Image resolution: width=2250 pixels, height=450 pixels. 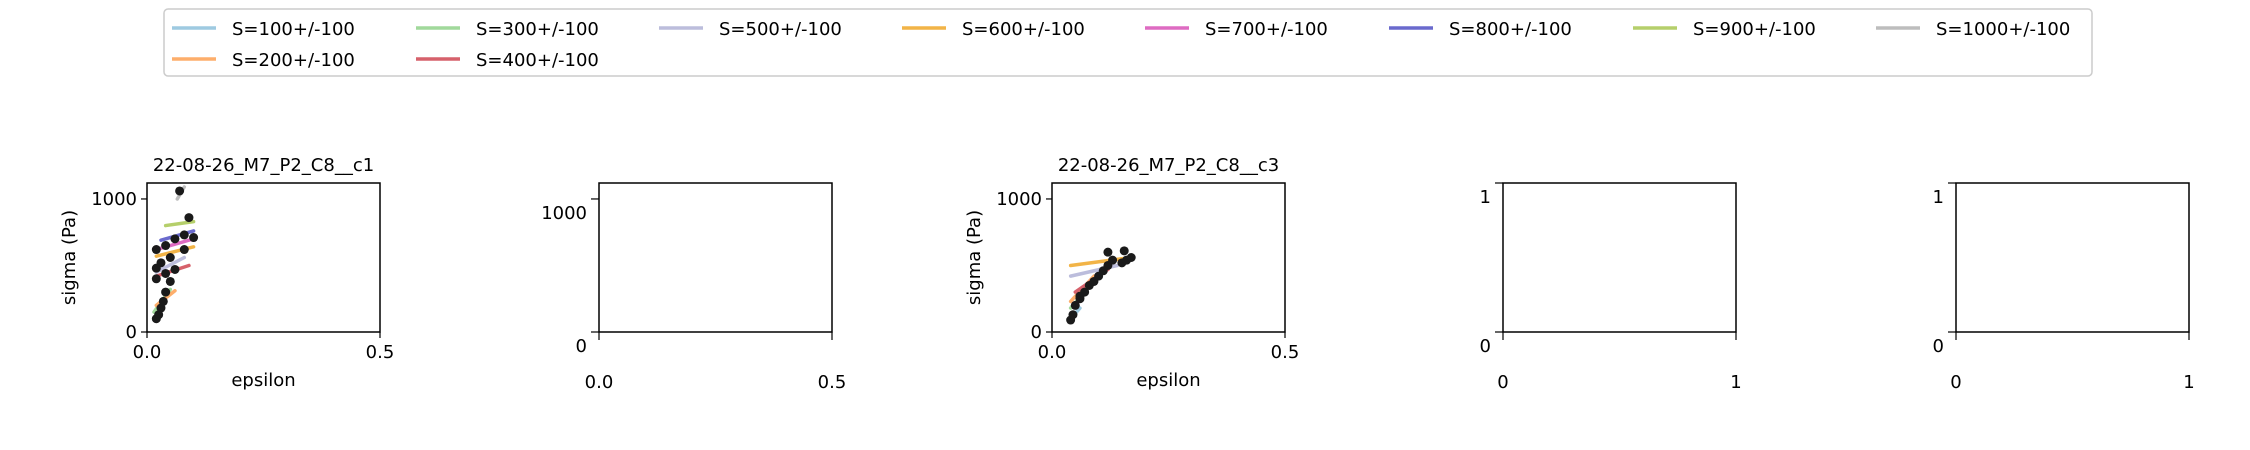 I want to click on legend-entry: S=100+/-100, so click(x=263, y=29).